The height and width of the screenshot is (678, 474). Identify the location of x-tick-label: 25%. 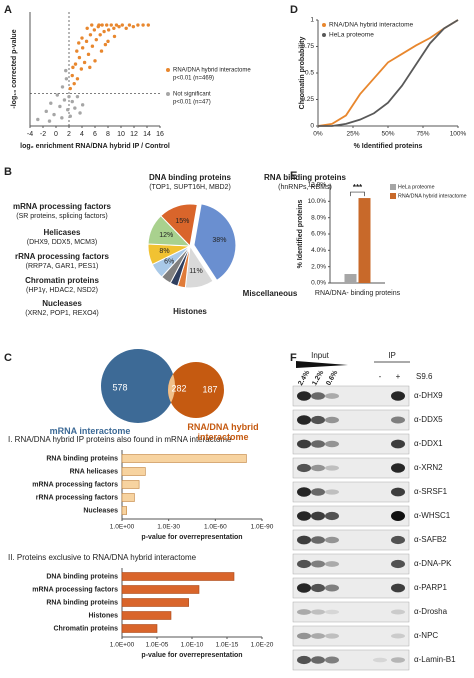
(352, 134).